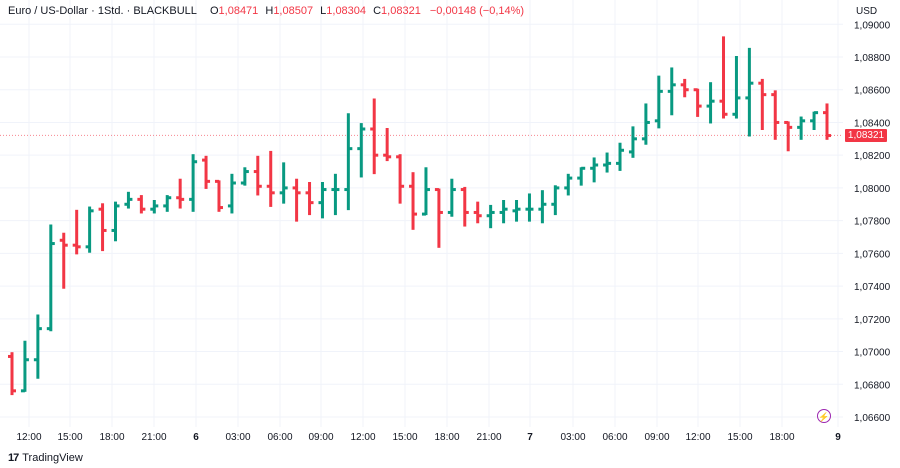  Describe the element at coordinates (530, 437) in the screenshot. I see `x-axis-tick: 7` at that location.